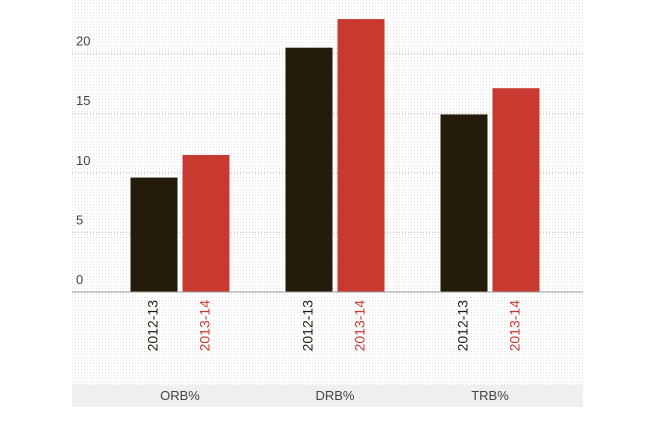  I want to click on y-tick-label: 10, so click(83, 160).